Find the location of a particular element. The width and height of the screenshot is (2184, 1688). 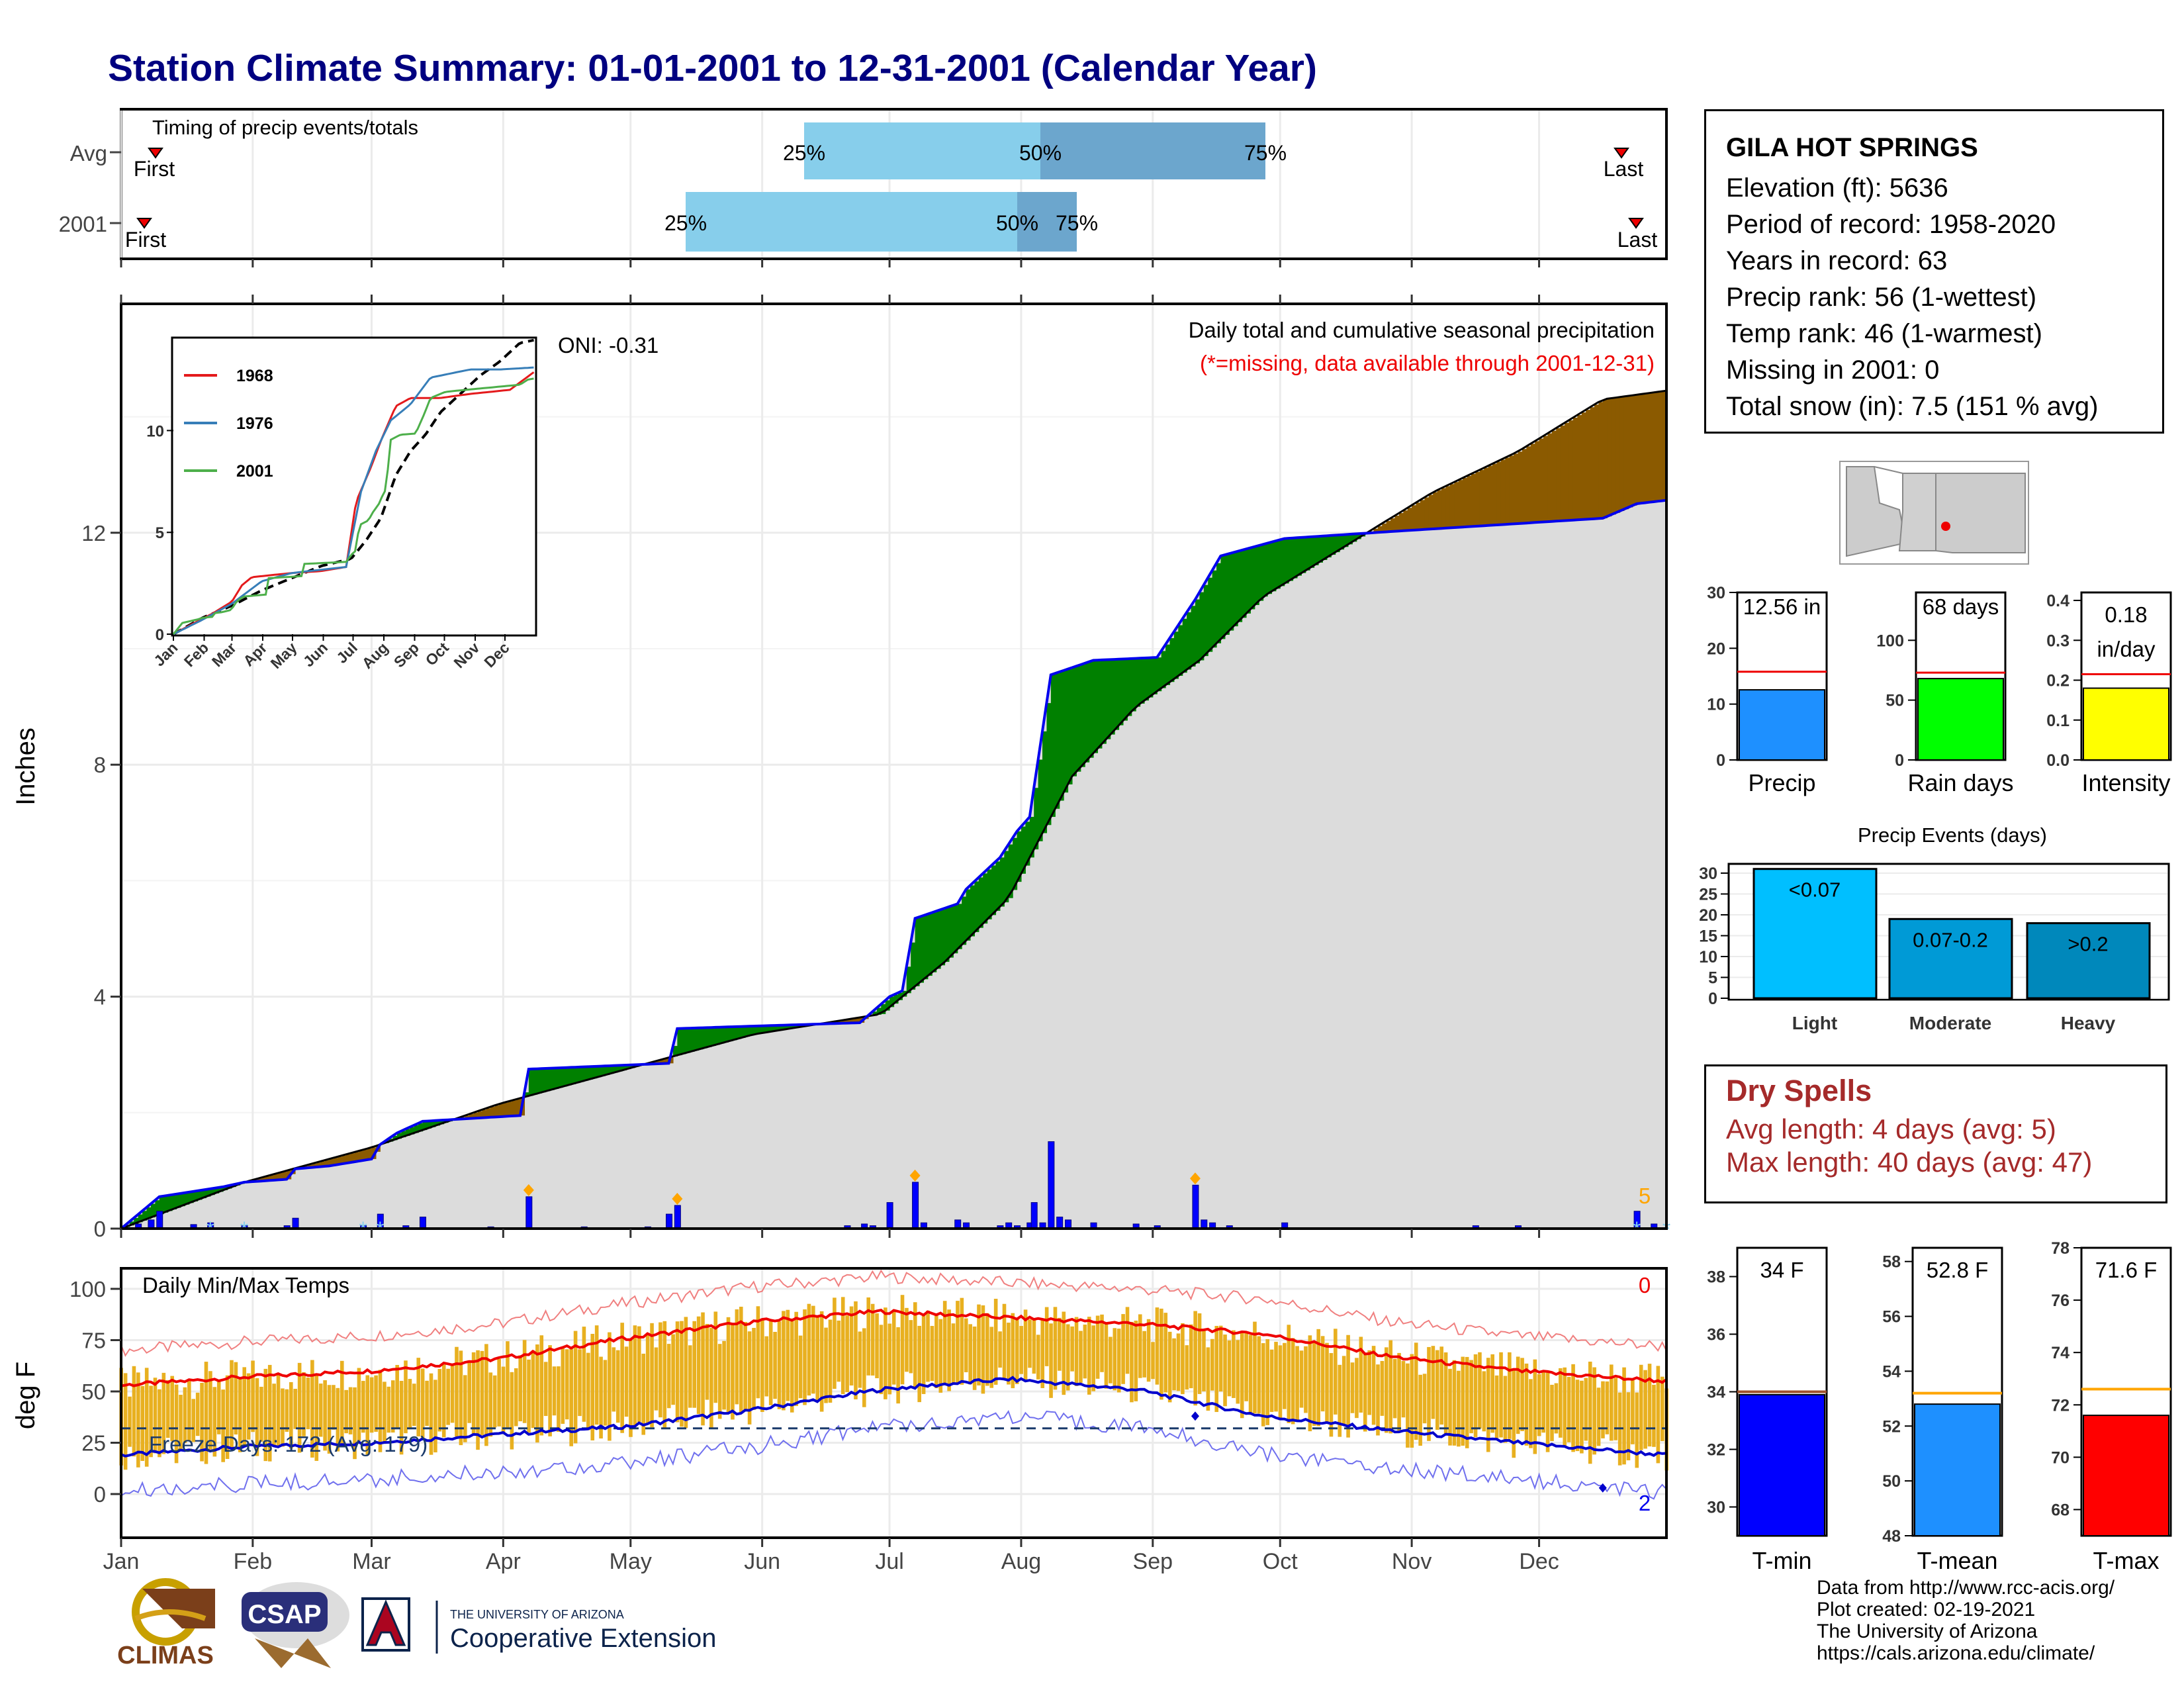

first-label-avg: First is located at coordinates (154, 169).